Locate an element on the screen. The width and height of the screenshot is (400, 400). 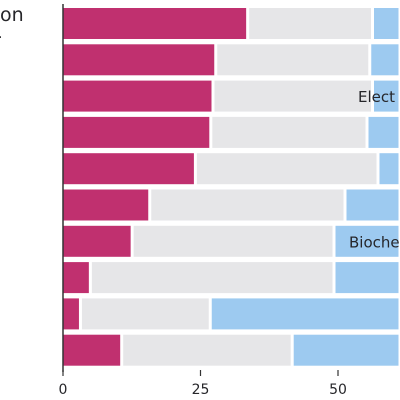
left-edge-text-on: on is located at coordinates (12, 15).